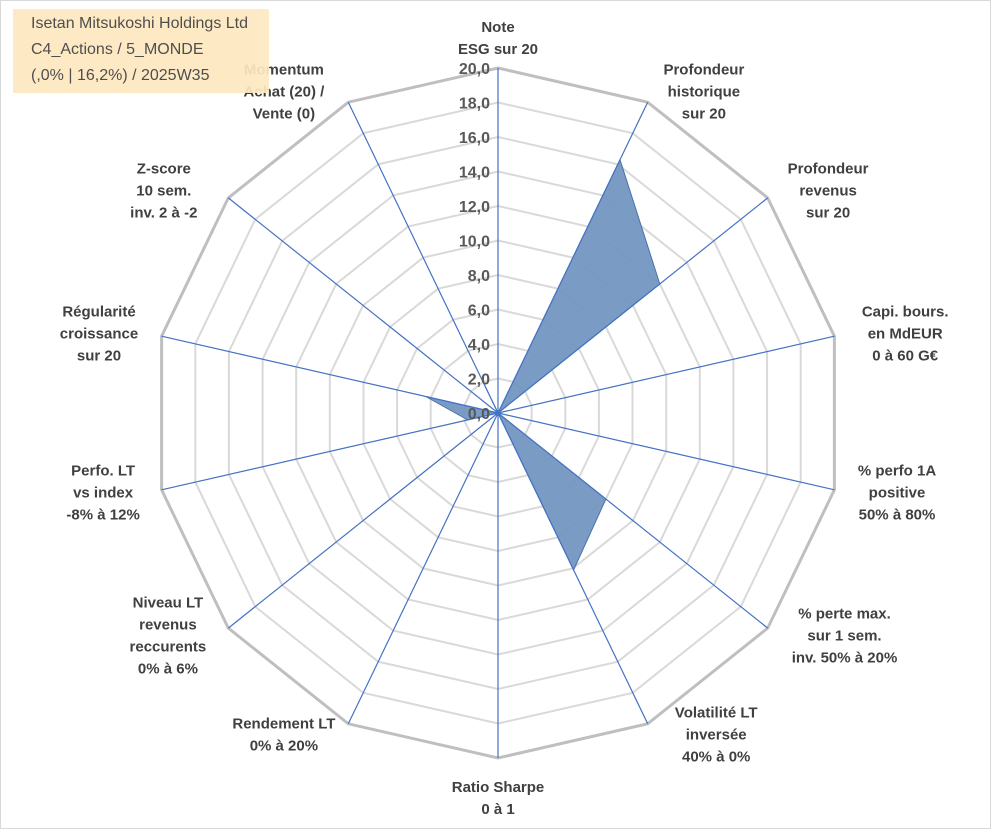 Image resolution: width=991 pixels, height=830 pixels. Describe the element at coordinates (479, 380) in the screenshot. I see `radial-tick-label: 2,0` at that location.